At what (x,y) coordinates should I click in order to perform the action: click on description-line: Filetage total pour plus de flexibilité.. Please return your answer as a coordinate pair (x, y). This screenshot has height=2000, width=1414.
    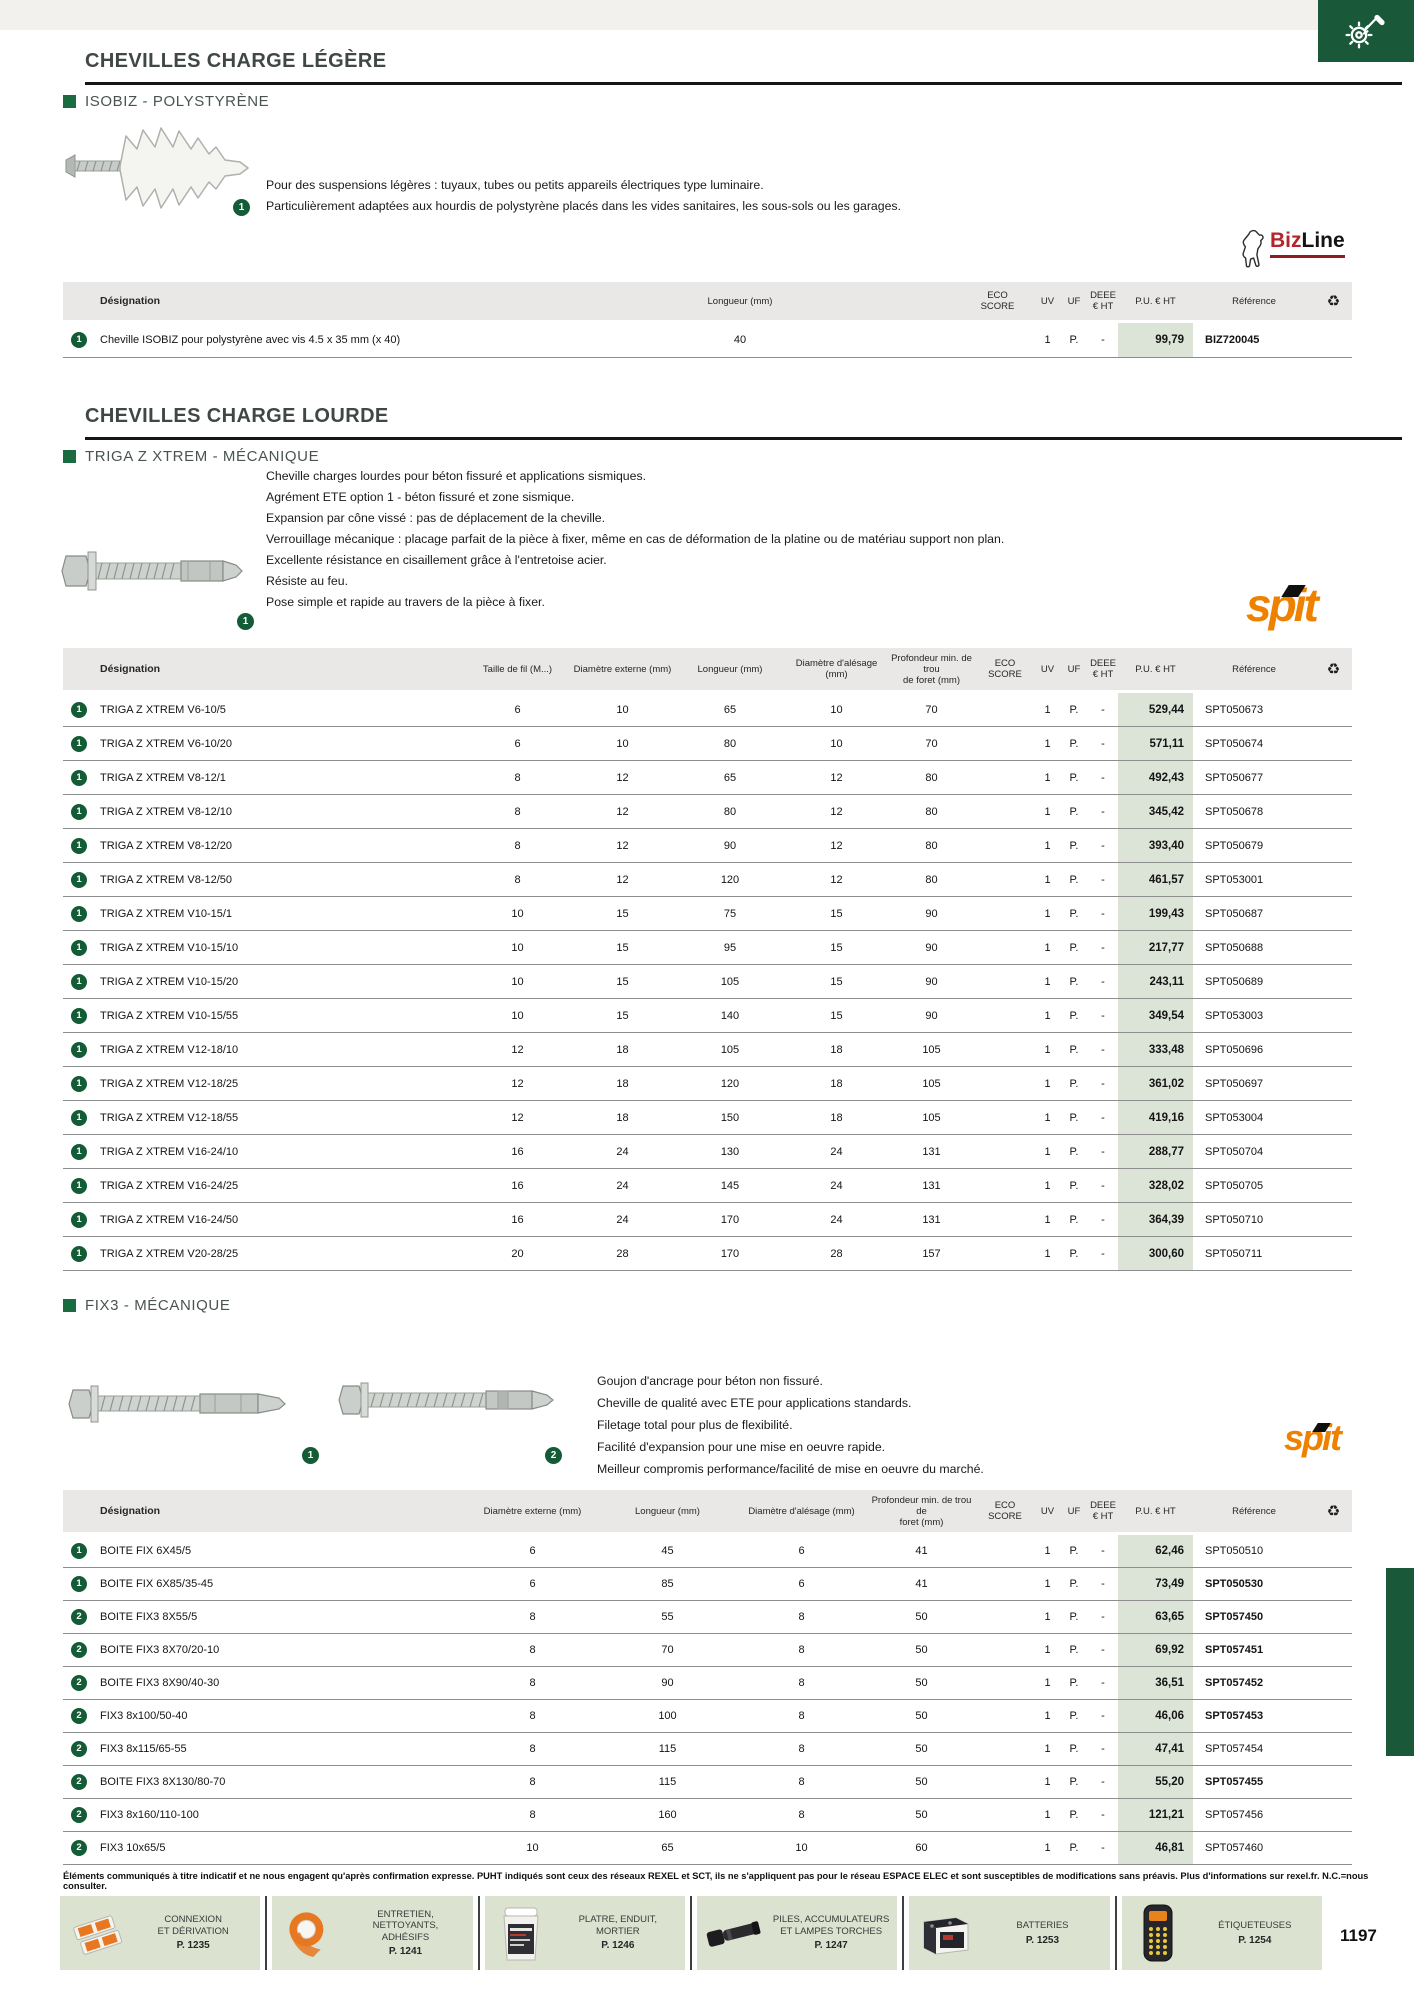
    Looking at the image, I should click on (695, 1425).